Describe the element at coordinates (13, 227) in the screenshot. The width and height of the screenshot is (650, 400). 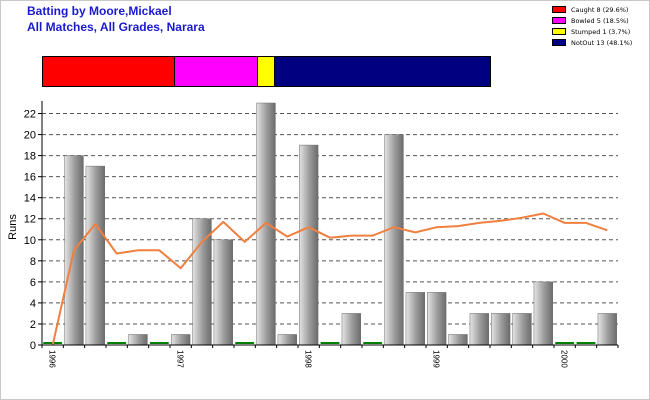
I see `y-axis-label: Runs` at that location.